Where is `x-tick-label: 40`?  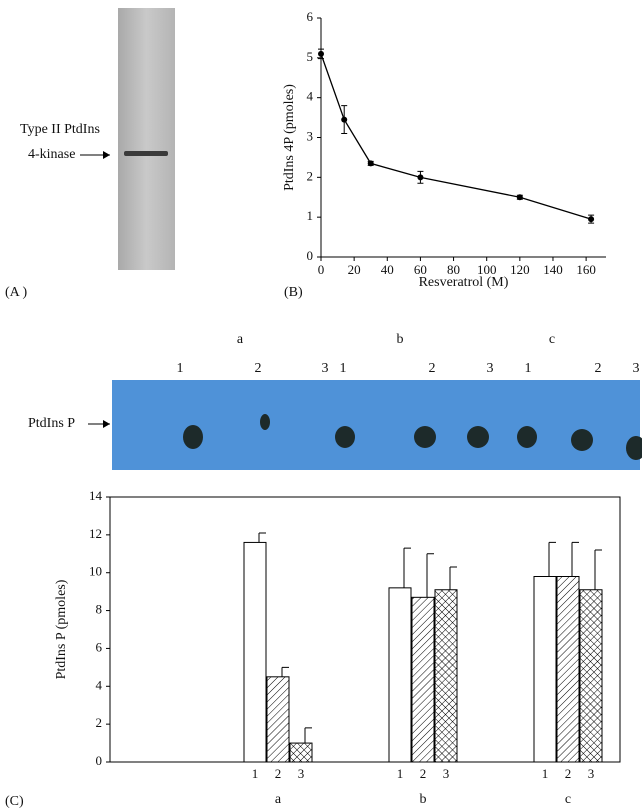
x-tick-label: 40 is located at coordinates (387, 269).